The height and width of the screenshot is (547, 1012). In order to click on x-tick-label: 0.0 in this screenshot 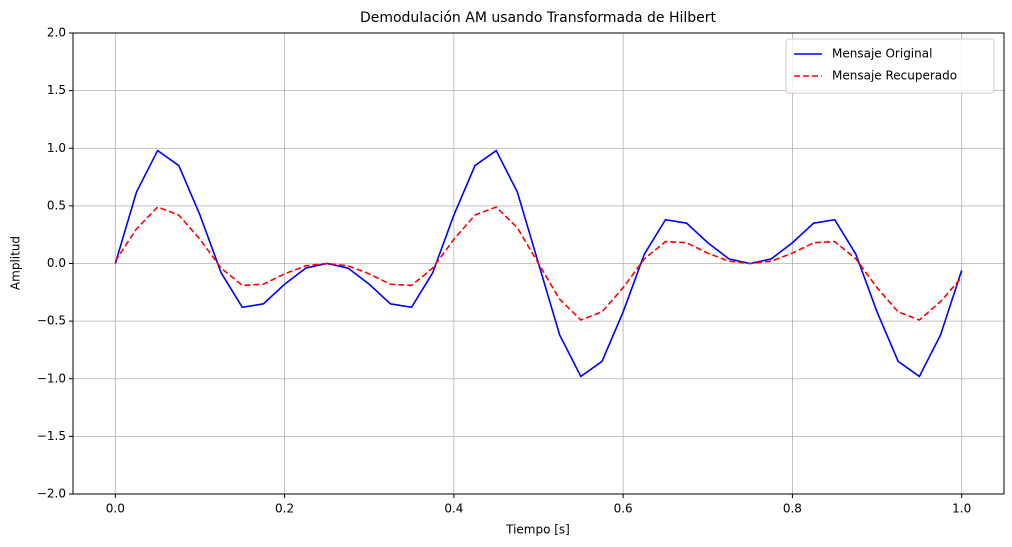, I will do `click(115, 509)`.